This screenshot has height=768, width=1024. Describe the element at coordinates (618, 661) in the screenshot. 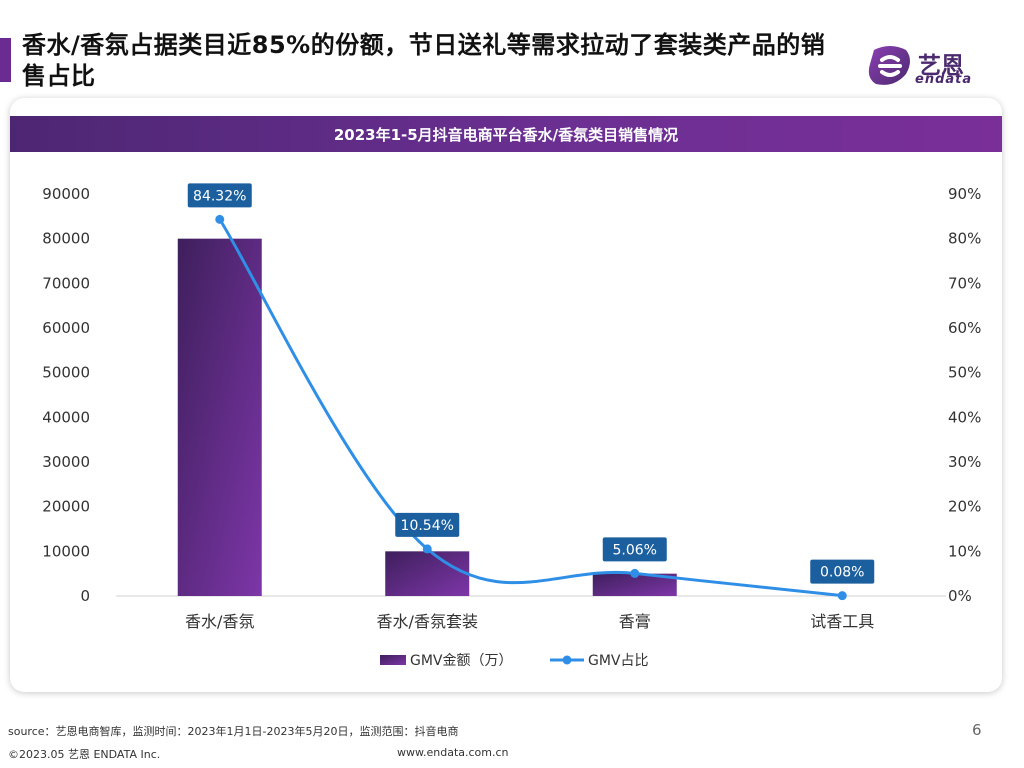

I see `legend-line-label: GMV占比` at that location.